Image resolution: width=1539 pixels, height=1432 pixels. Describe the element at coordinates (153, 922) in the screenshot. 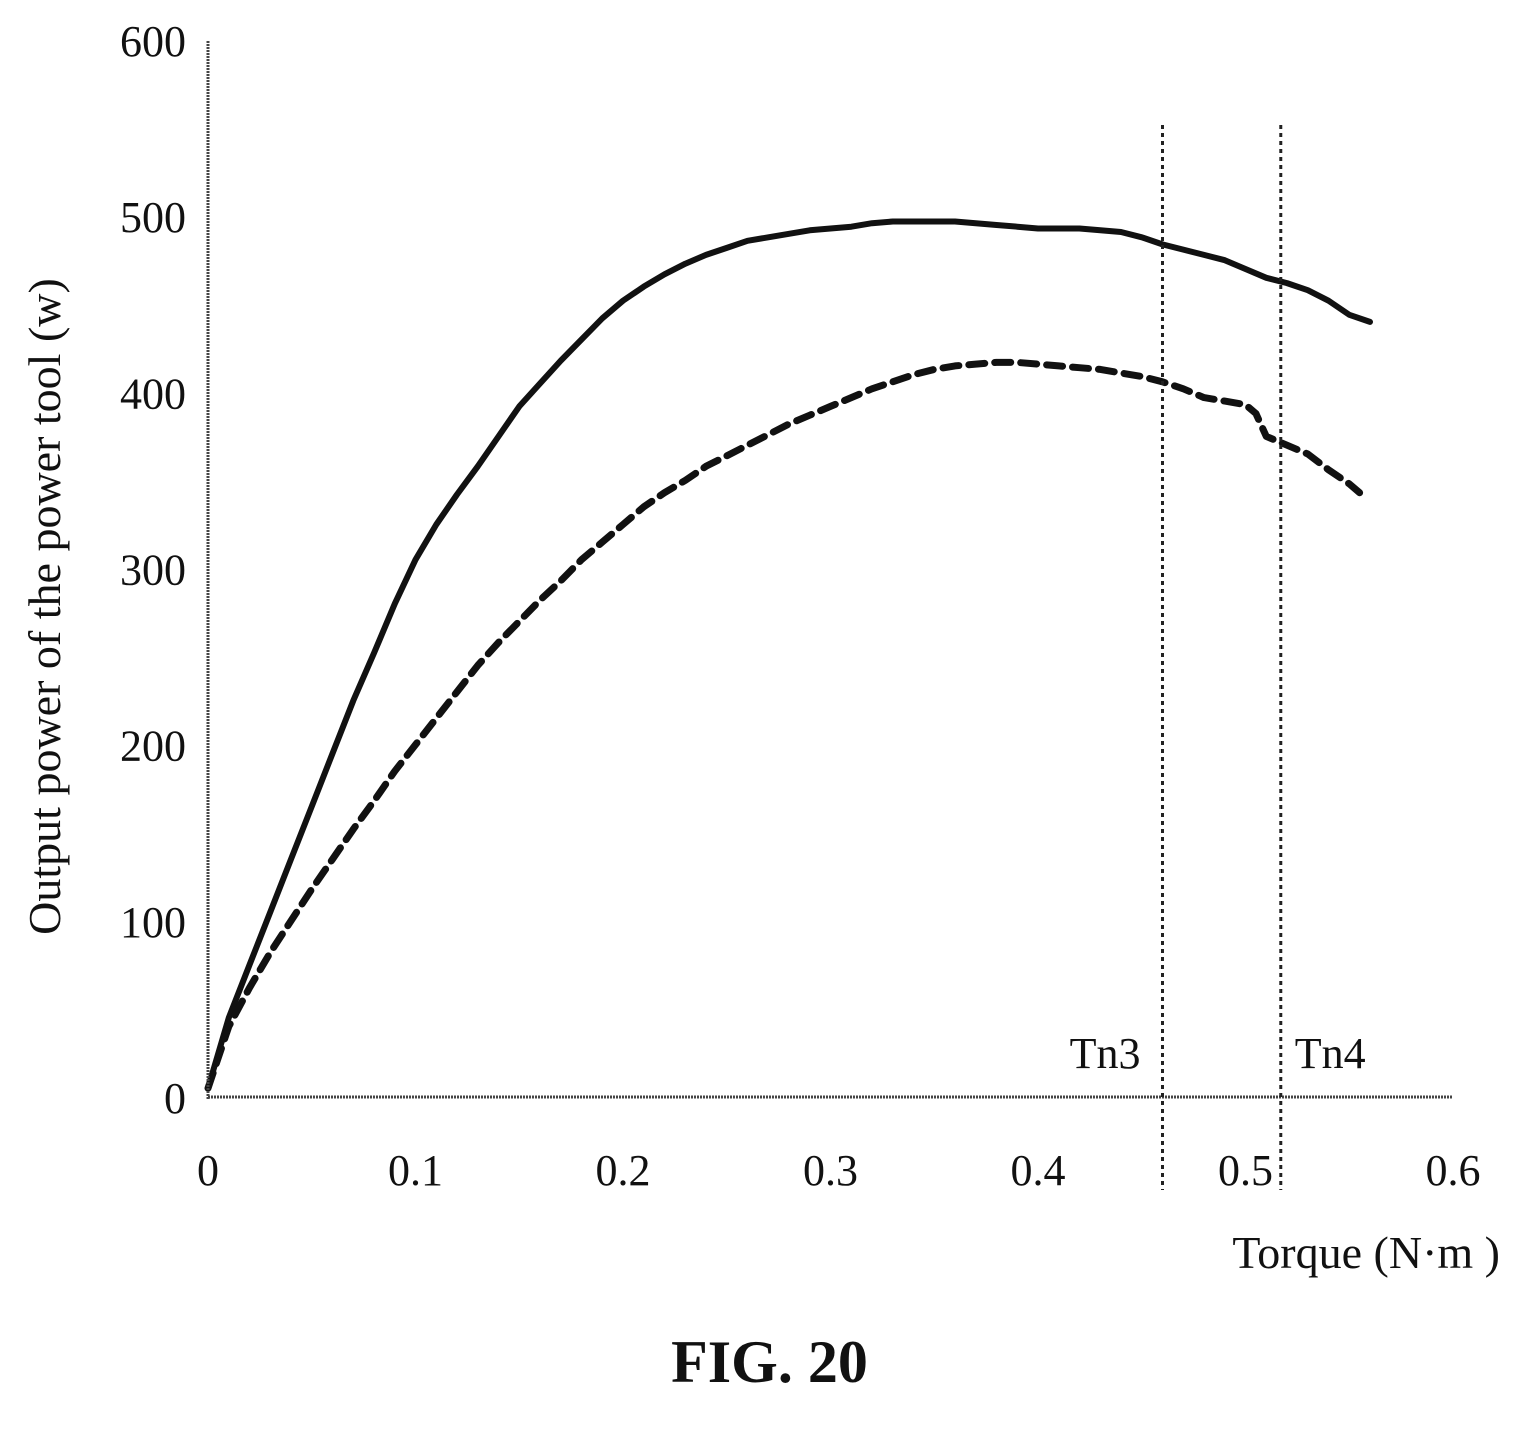

I see `y-tick-label: 100` at that location.